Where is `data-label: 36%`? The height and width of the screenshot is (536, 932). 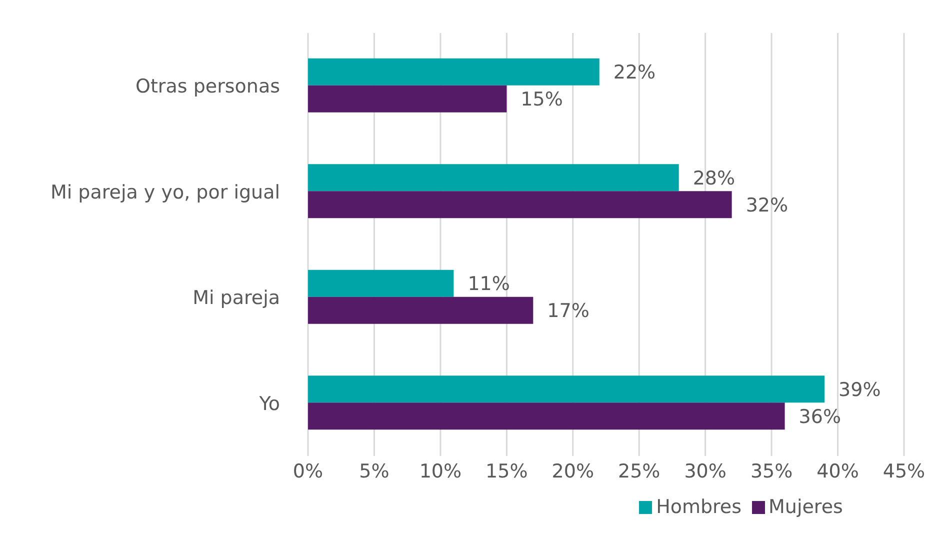 data-label: 36% is located at coordinates (820, 417).